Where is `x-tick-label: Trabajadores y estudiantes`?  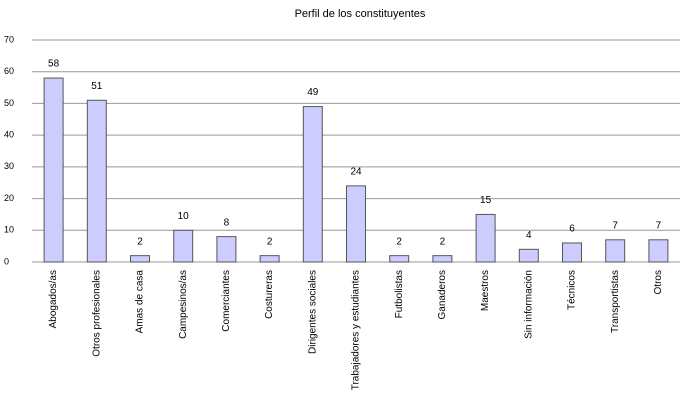
x-tick-label: Trabajadores y estudiantes is located at coordinates (356, 330).